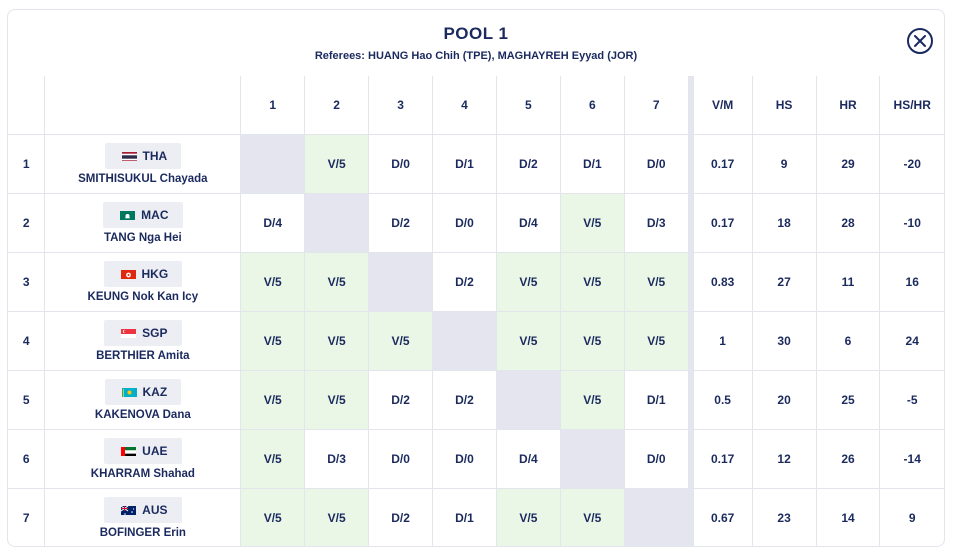 Image resolution: width=955 pixels, height=552 pixels. What do you see at coordinates (911, 400) in the screenshot?
I see `ind-value: -5` at bounding box center [911, 400].